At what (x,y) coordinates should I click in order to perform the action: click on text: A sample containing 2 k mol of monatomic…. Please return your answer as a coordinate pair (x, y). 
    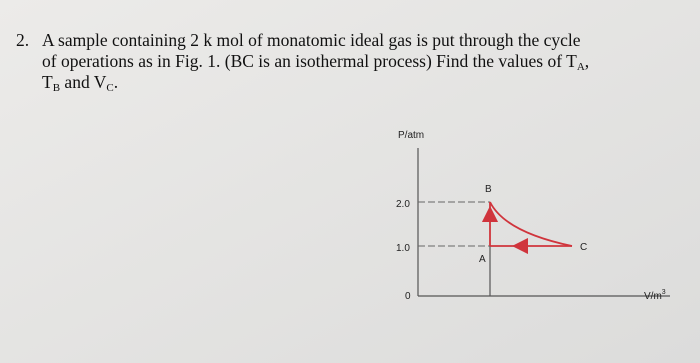
    Looking at the image, I should click on (311, 40).